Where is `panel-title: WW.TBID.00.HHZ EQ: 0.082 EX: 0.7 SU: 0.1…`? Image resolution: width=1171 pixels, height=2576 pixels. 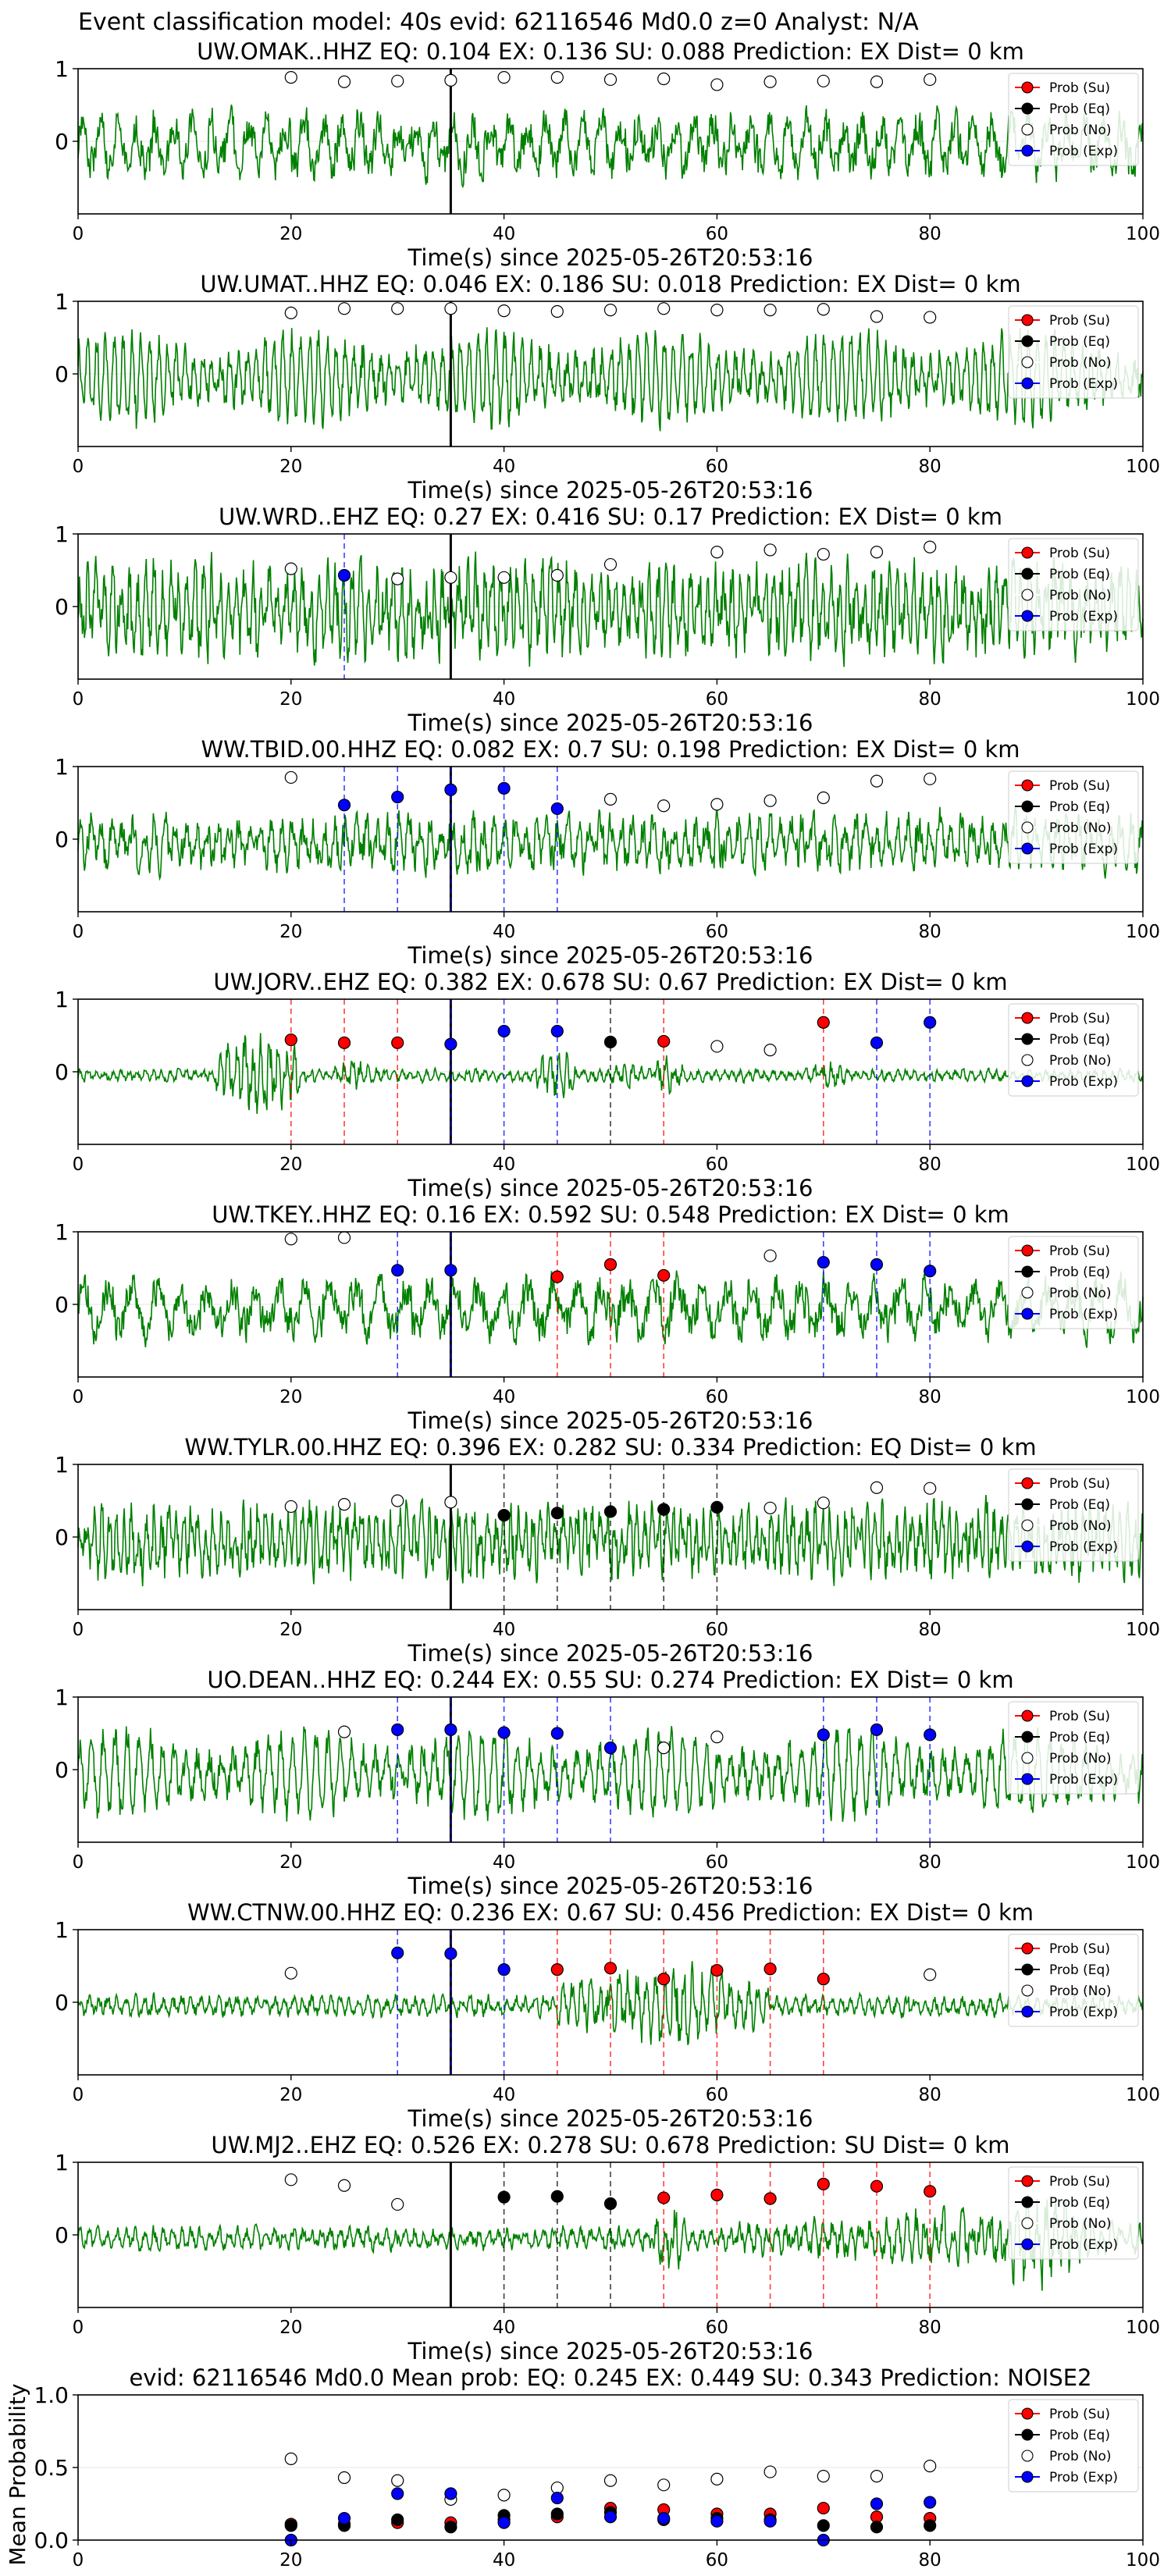 panel-title: WW.TBID.00.HHZ EQ: 0.082 EX: 0.7 SU: 0.1… is located at coordinates (610, 749).